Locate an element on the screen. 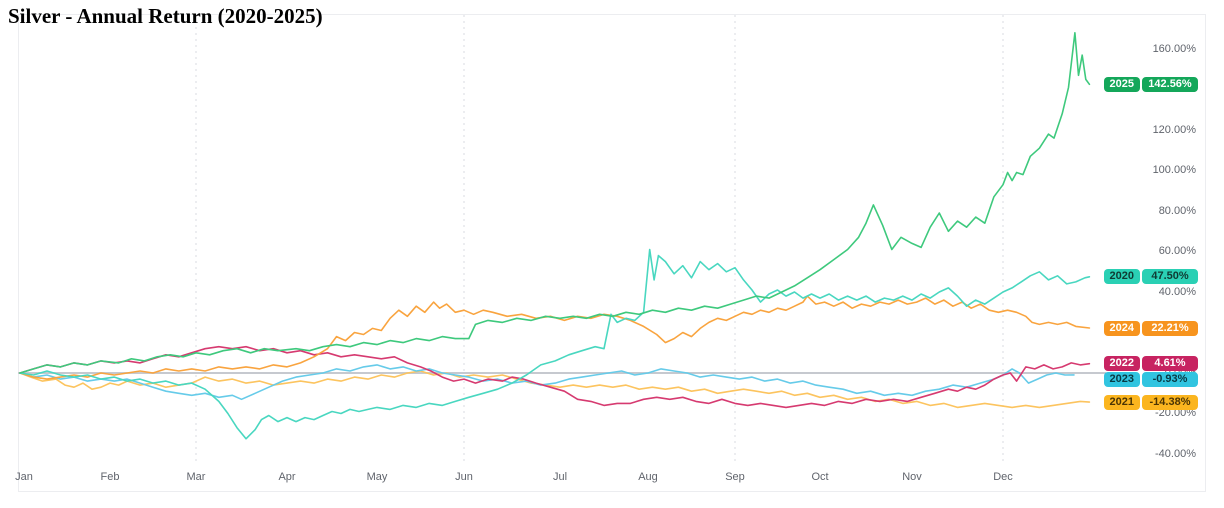 The height and width of the screenshot is (508, 1224). year-badge-2022: 2022 4.61% is located at coordinates (1150, 364).